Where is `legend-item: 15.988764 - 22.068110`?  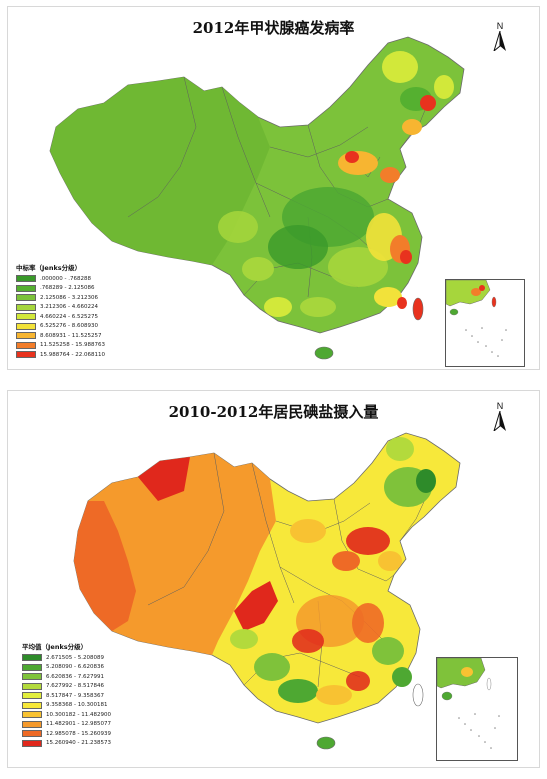 legend-item: 15.988764 - 22.068110 is located at coordinates (60, 355).